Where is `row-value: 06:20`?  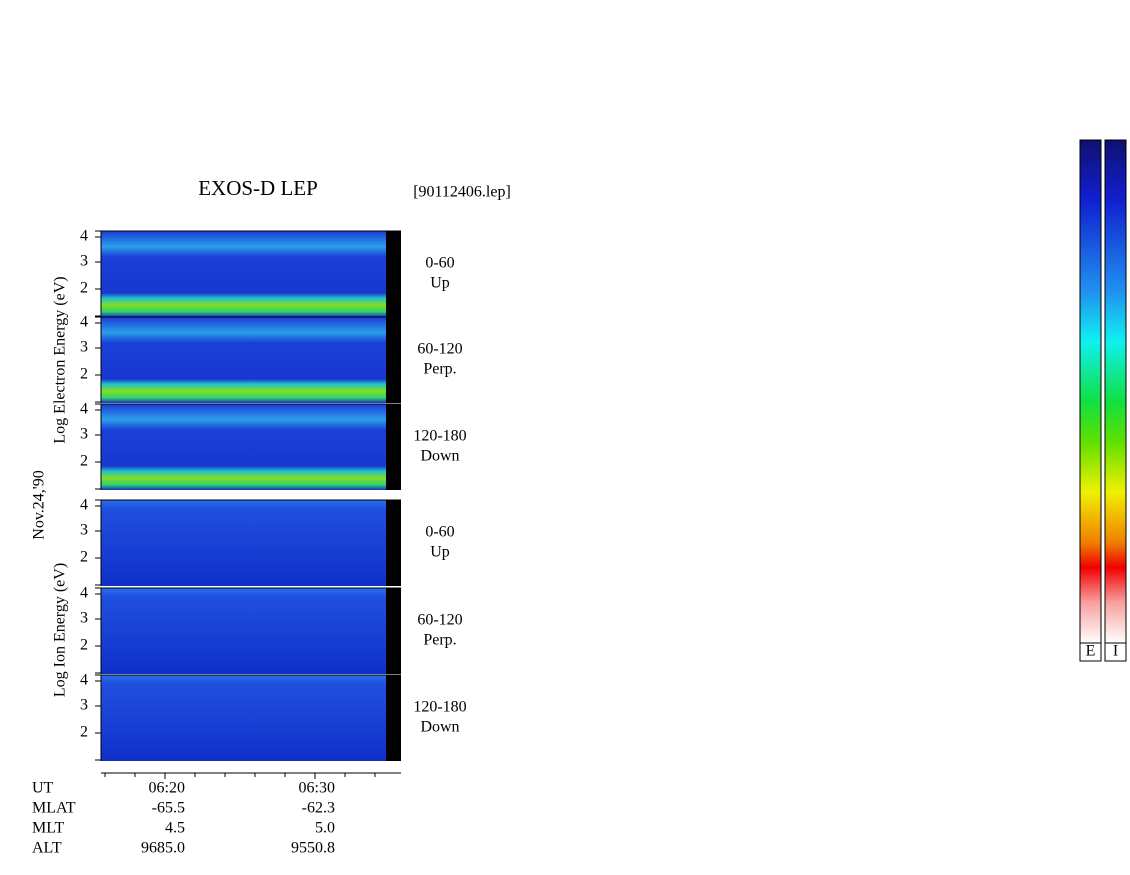
row-value: 06:20 is located at coordinates (167, 788).